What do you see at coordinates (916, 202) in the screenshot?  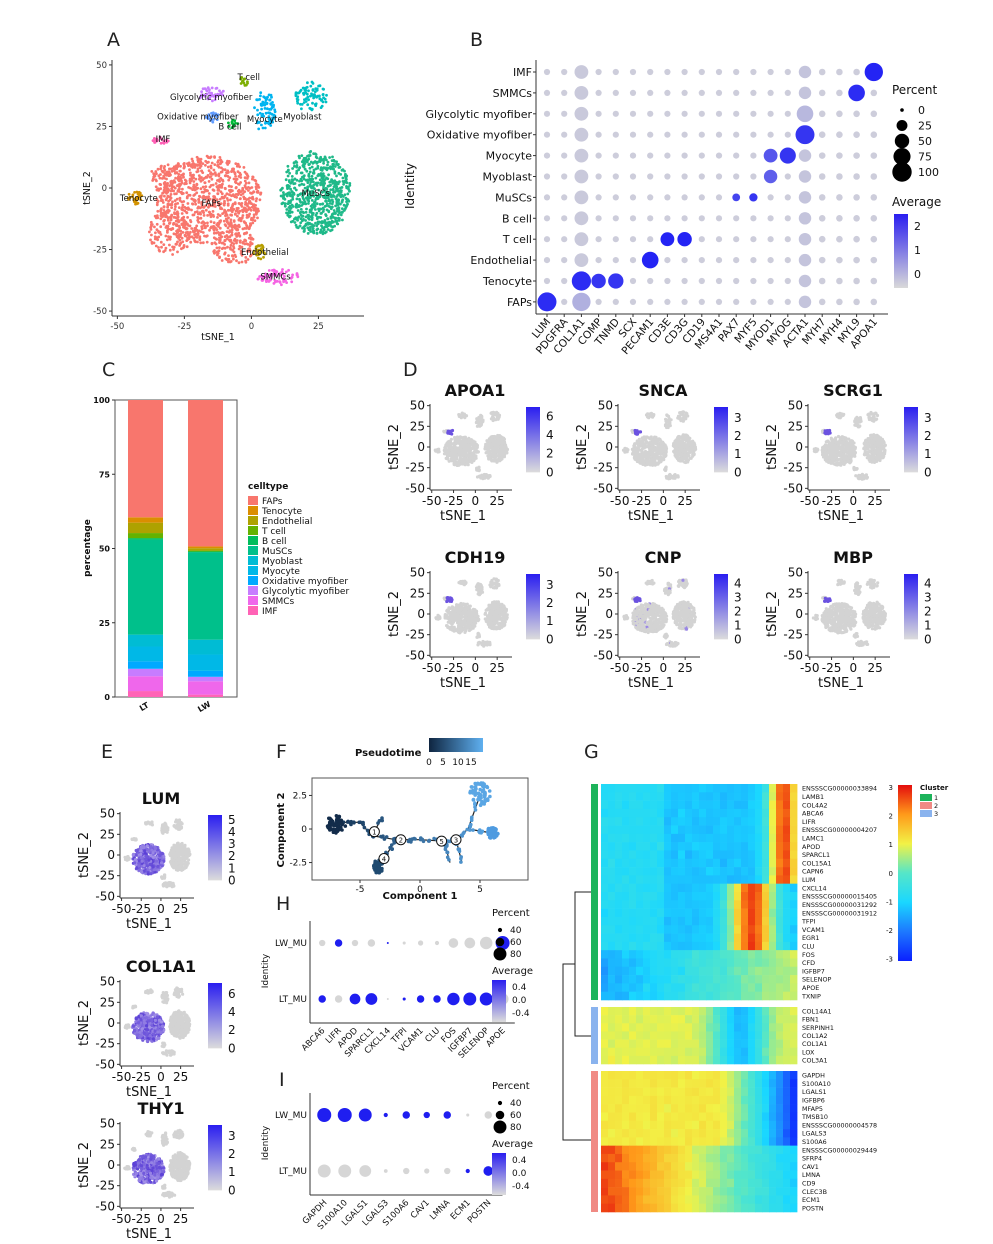 I see `average-legend-title: Average` at bounding box center [916, 202].